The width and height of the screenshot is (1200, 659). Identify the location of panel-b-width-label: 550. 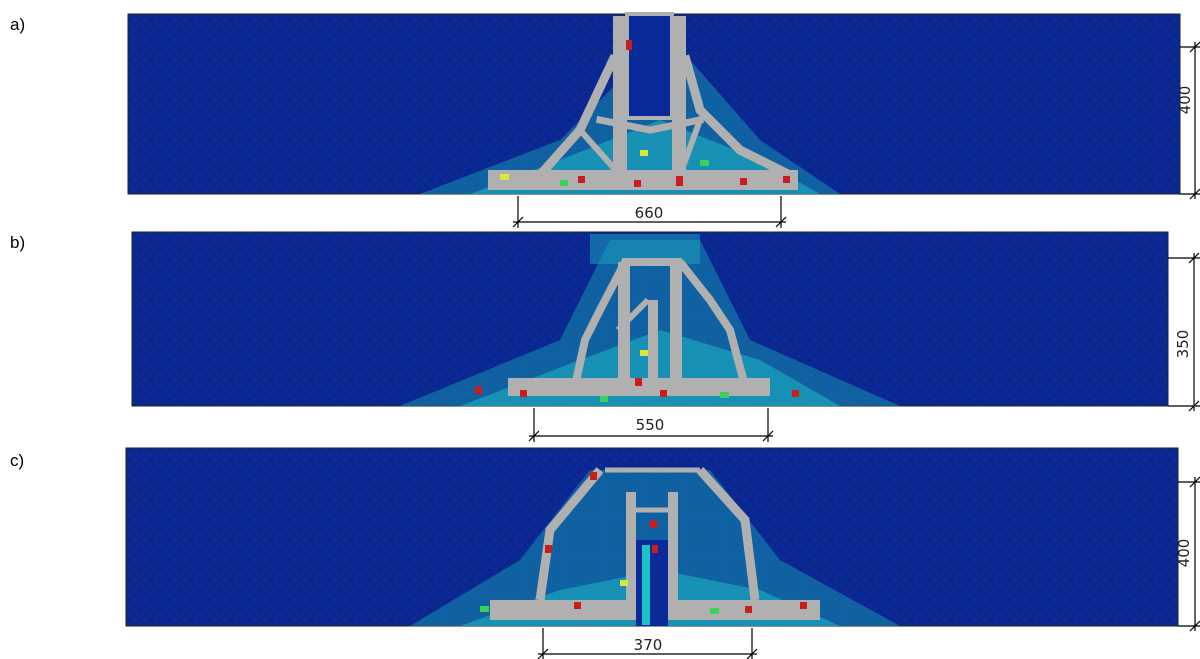
(650, 425).